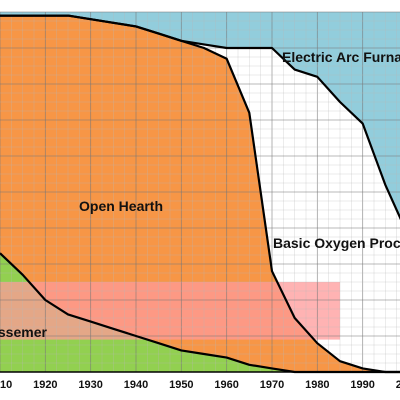  What do you see at coordinates (23, 332) in the screenshot?
I see `label-bessemer: Bessemer` at bounding box center [23, 332].